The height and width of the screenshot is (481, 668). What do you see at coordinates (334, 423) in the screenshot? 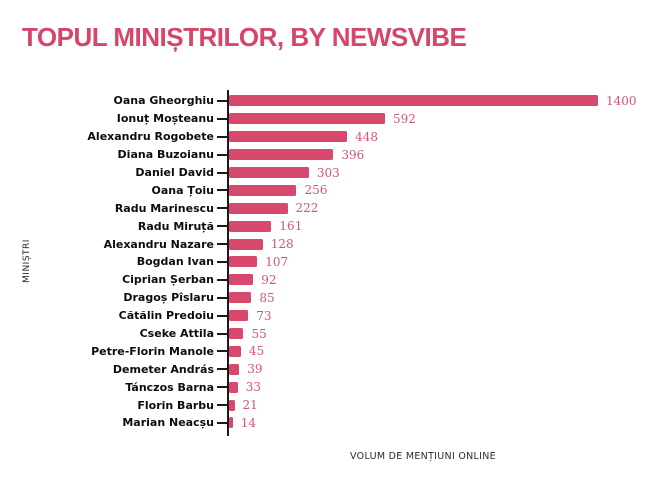
I see `bar-row: Marian Neacșu 14` at bounding box center [334, 423].